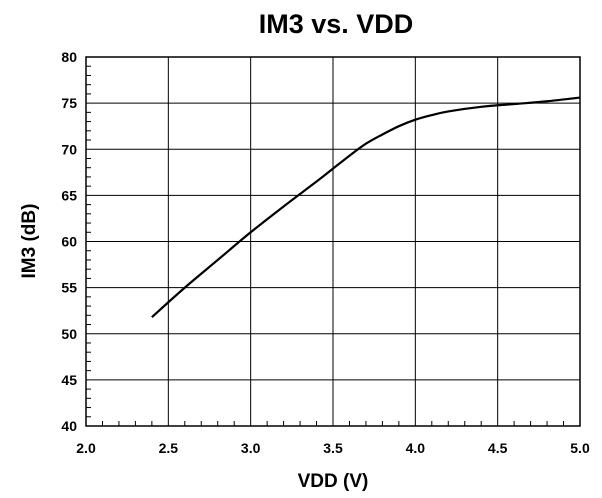 Image resolution: width=602 pixels, height=498 pixels. What do you see at coordinates (86, 448) in the screenshot?
I see `x-tick-label: 2.0` at bounding box center [86, 448].